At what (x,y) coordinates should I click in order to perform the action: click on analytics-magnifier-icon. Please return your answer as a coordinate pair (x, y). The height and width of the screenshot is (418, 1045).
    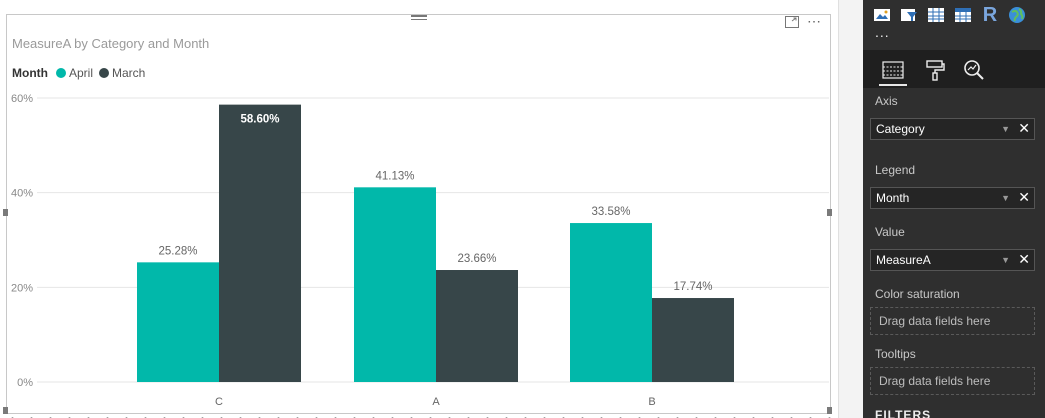
    Looking at the image, I should click on (974, 70).